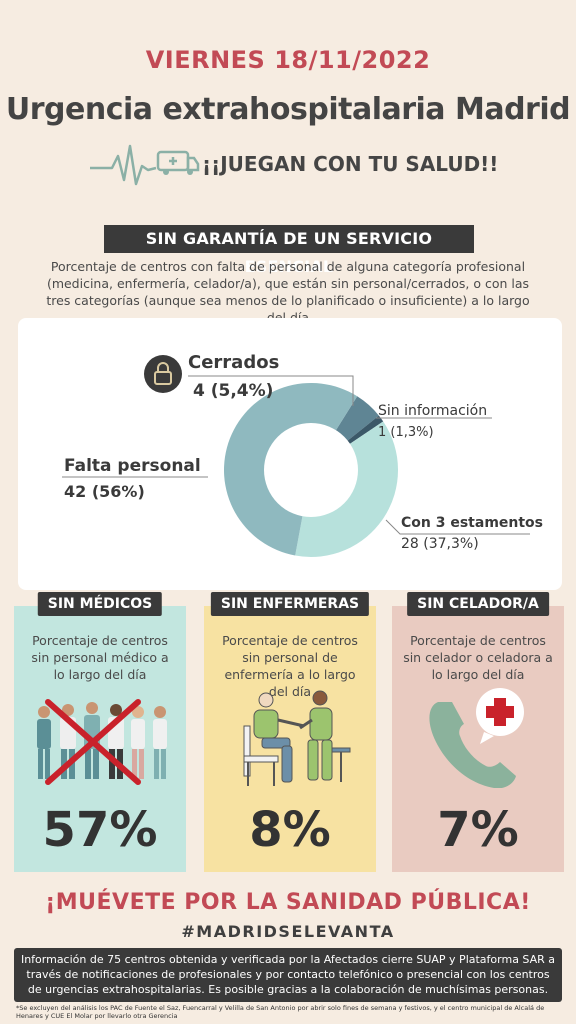  What do you see at coordinates (233, 391) in the screenshot?
I see `slice-value-cerrados: 4 (5,4%)` at bounding box center [233, 391].